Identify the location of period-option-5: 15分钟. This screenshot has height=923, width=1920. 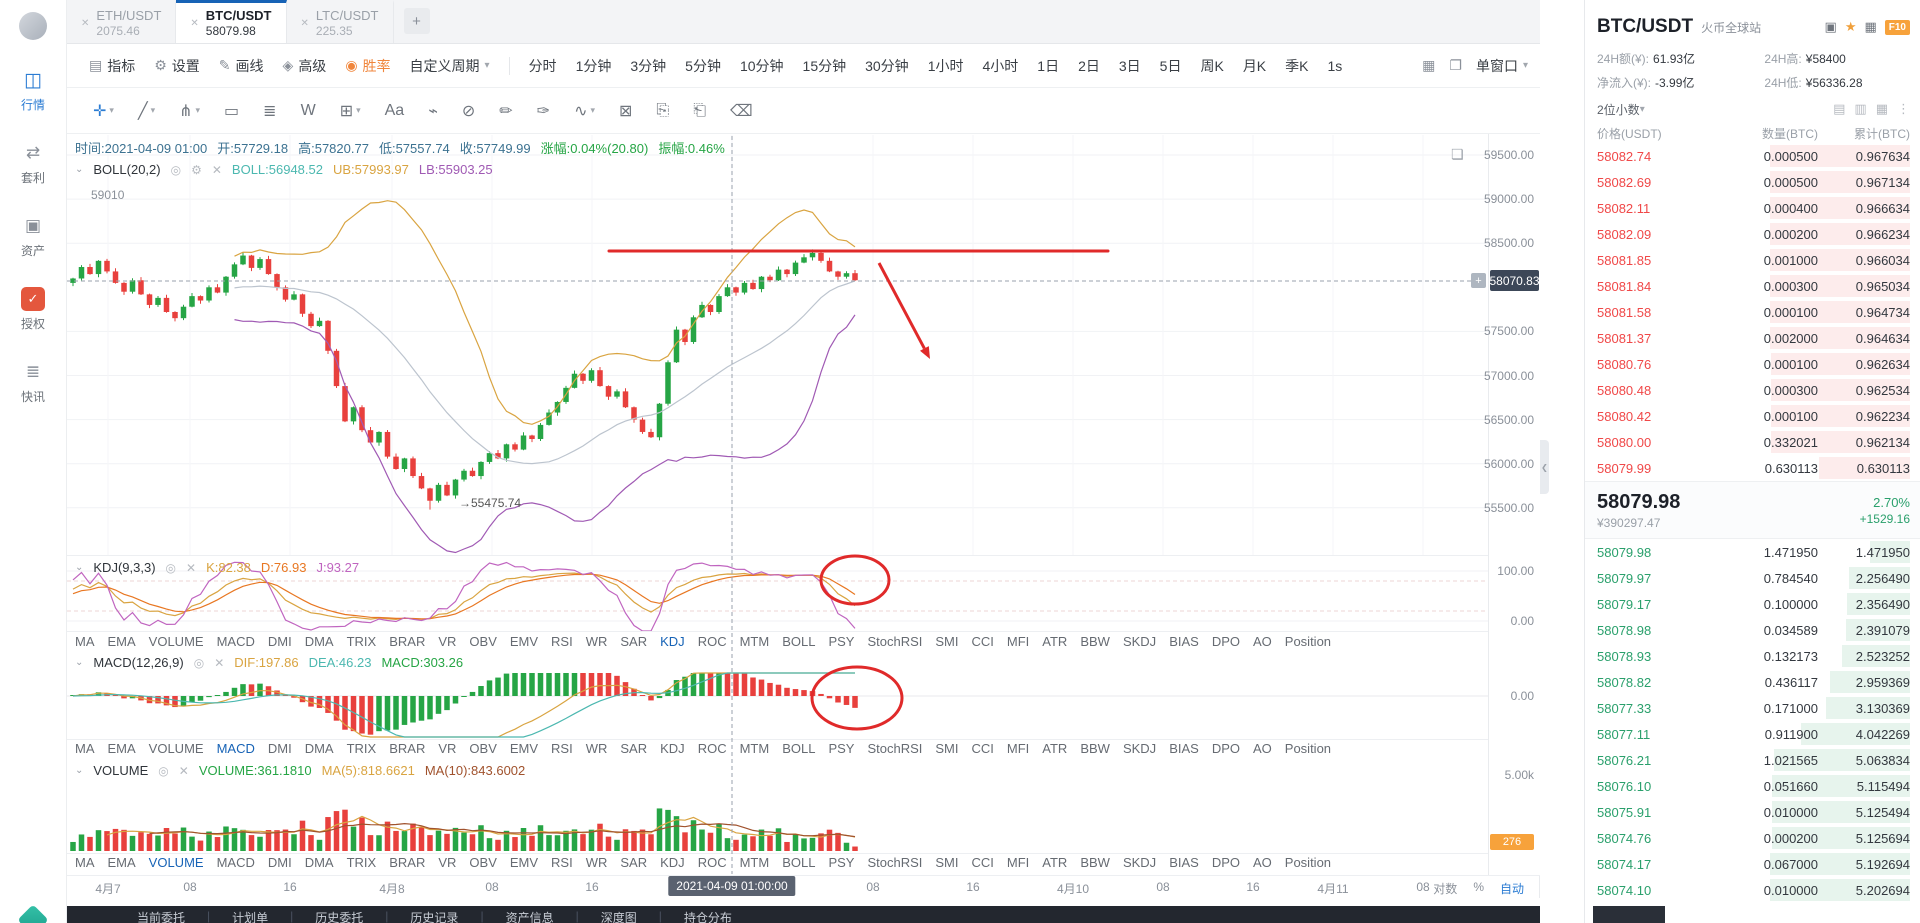
(824, 65).